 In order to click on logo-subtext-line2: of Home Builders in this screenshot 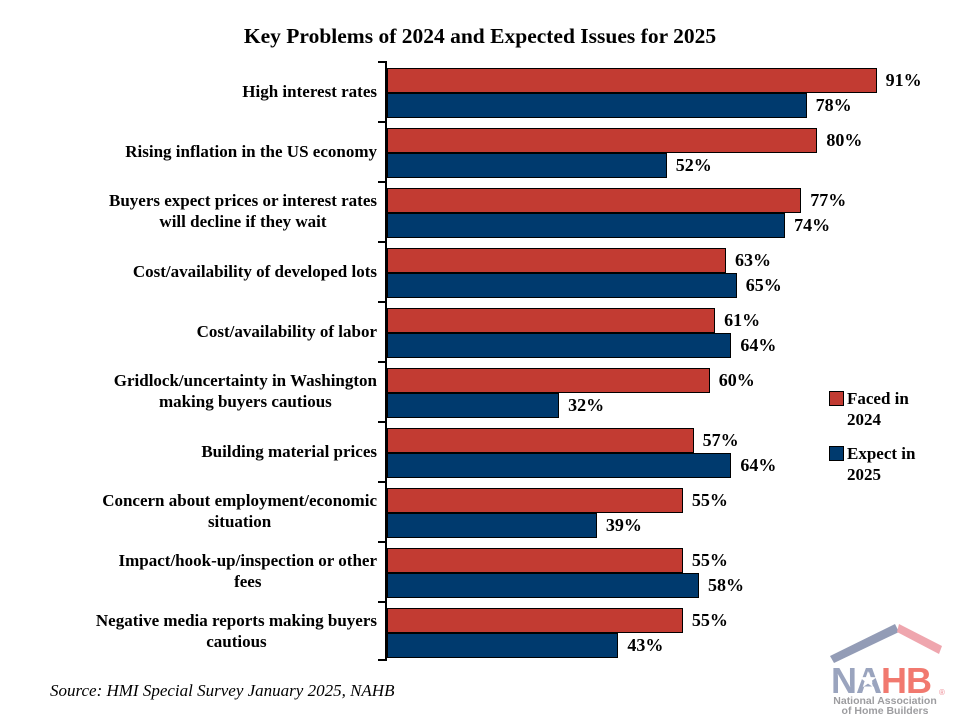, I will do `click(885, 710)`.